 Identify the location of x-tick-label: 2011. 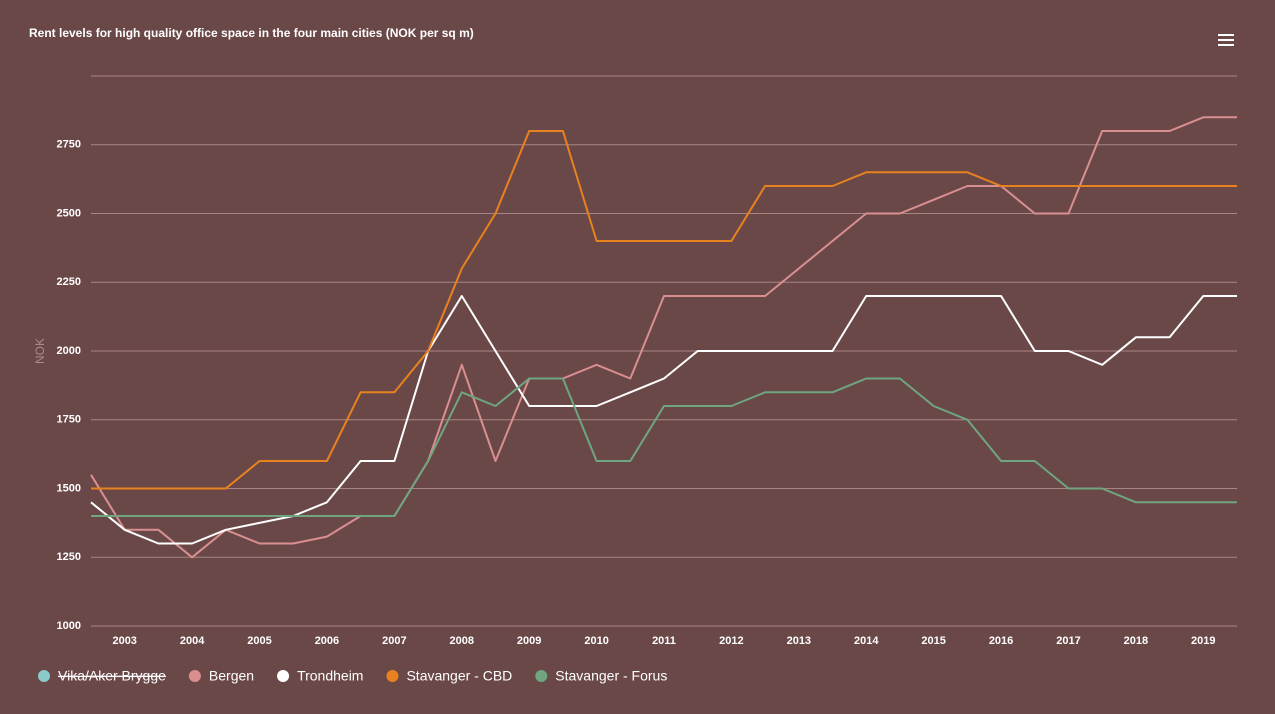
(664, 641).